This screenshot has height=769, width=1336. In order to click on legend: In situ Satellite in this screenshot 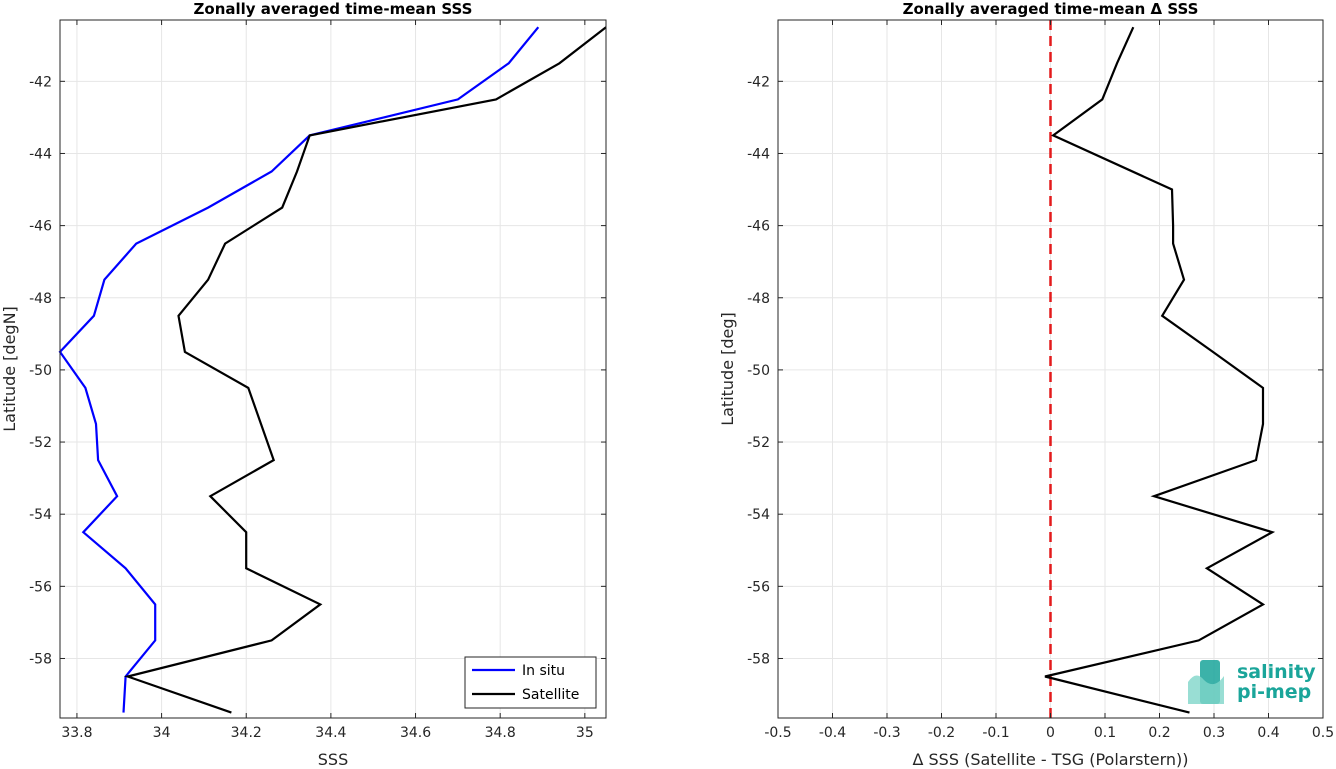, I will do `click(530, 682)`.